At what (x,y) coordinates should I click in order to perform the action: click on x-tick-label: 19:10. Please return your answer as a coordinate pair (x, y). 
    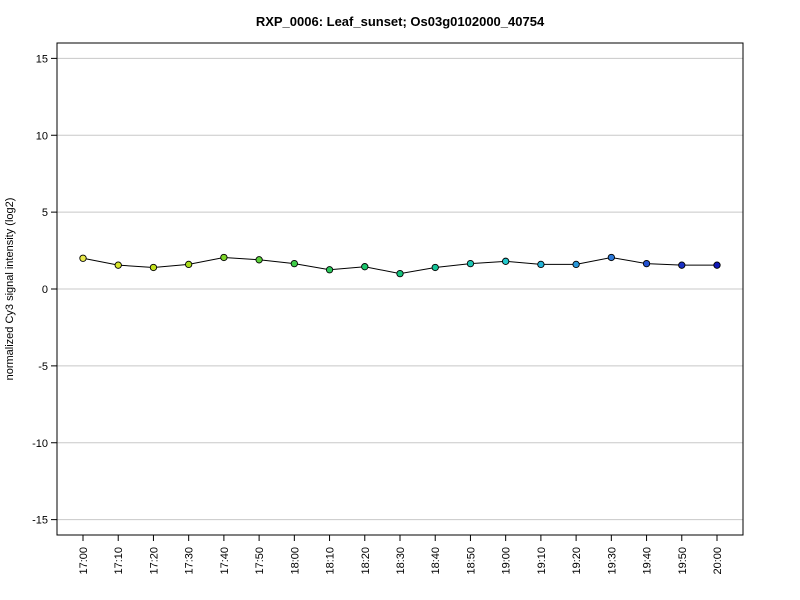
    Looking at the image, I should click on (542, 561).